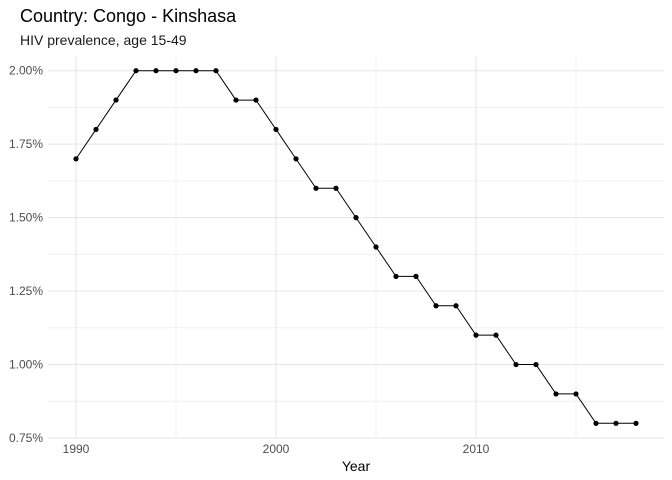 The height and width of the screenshot is (480, 672). Describe the element at coordinates (26, 144) in the screenshot. I see `y-tick-label: 1.75%` at that location.